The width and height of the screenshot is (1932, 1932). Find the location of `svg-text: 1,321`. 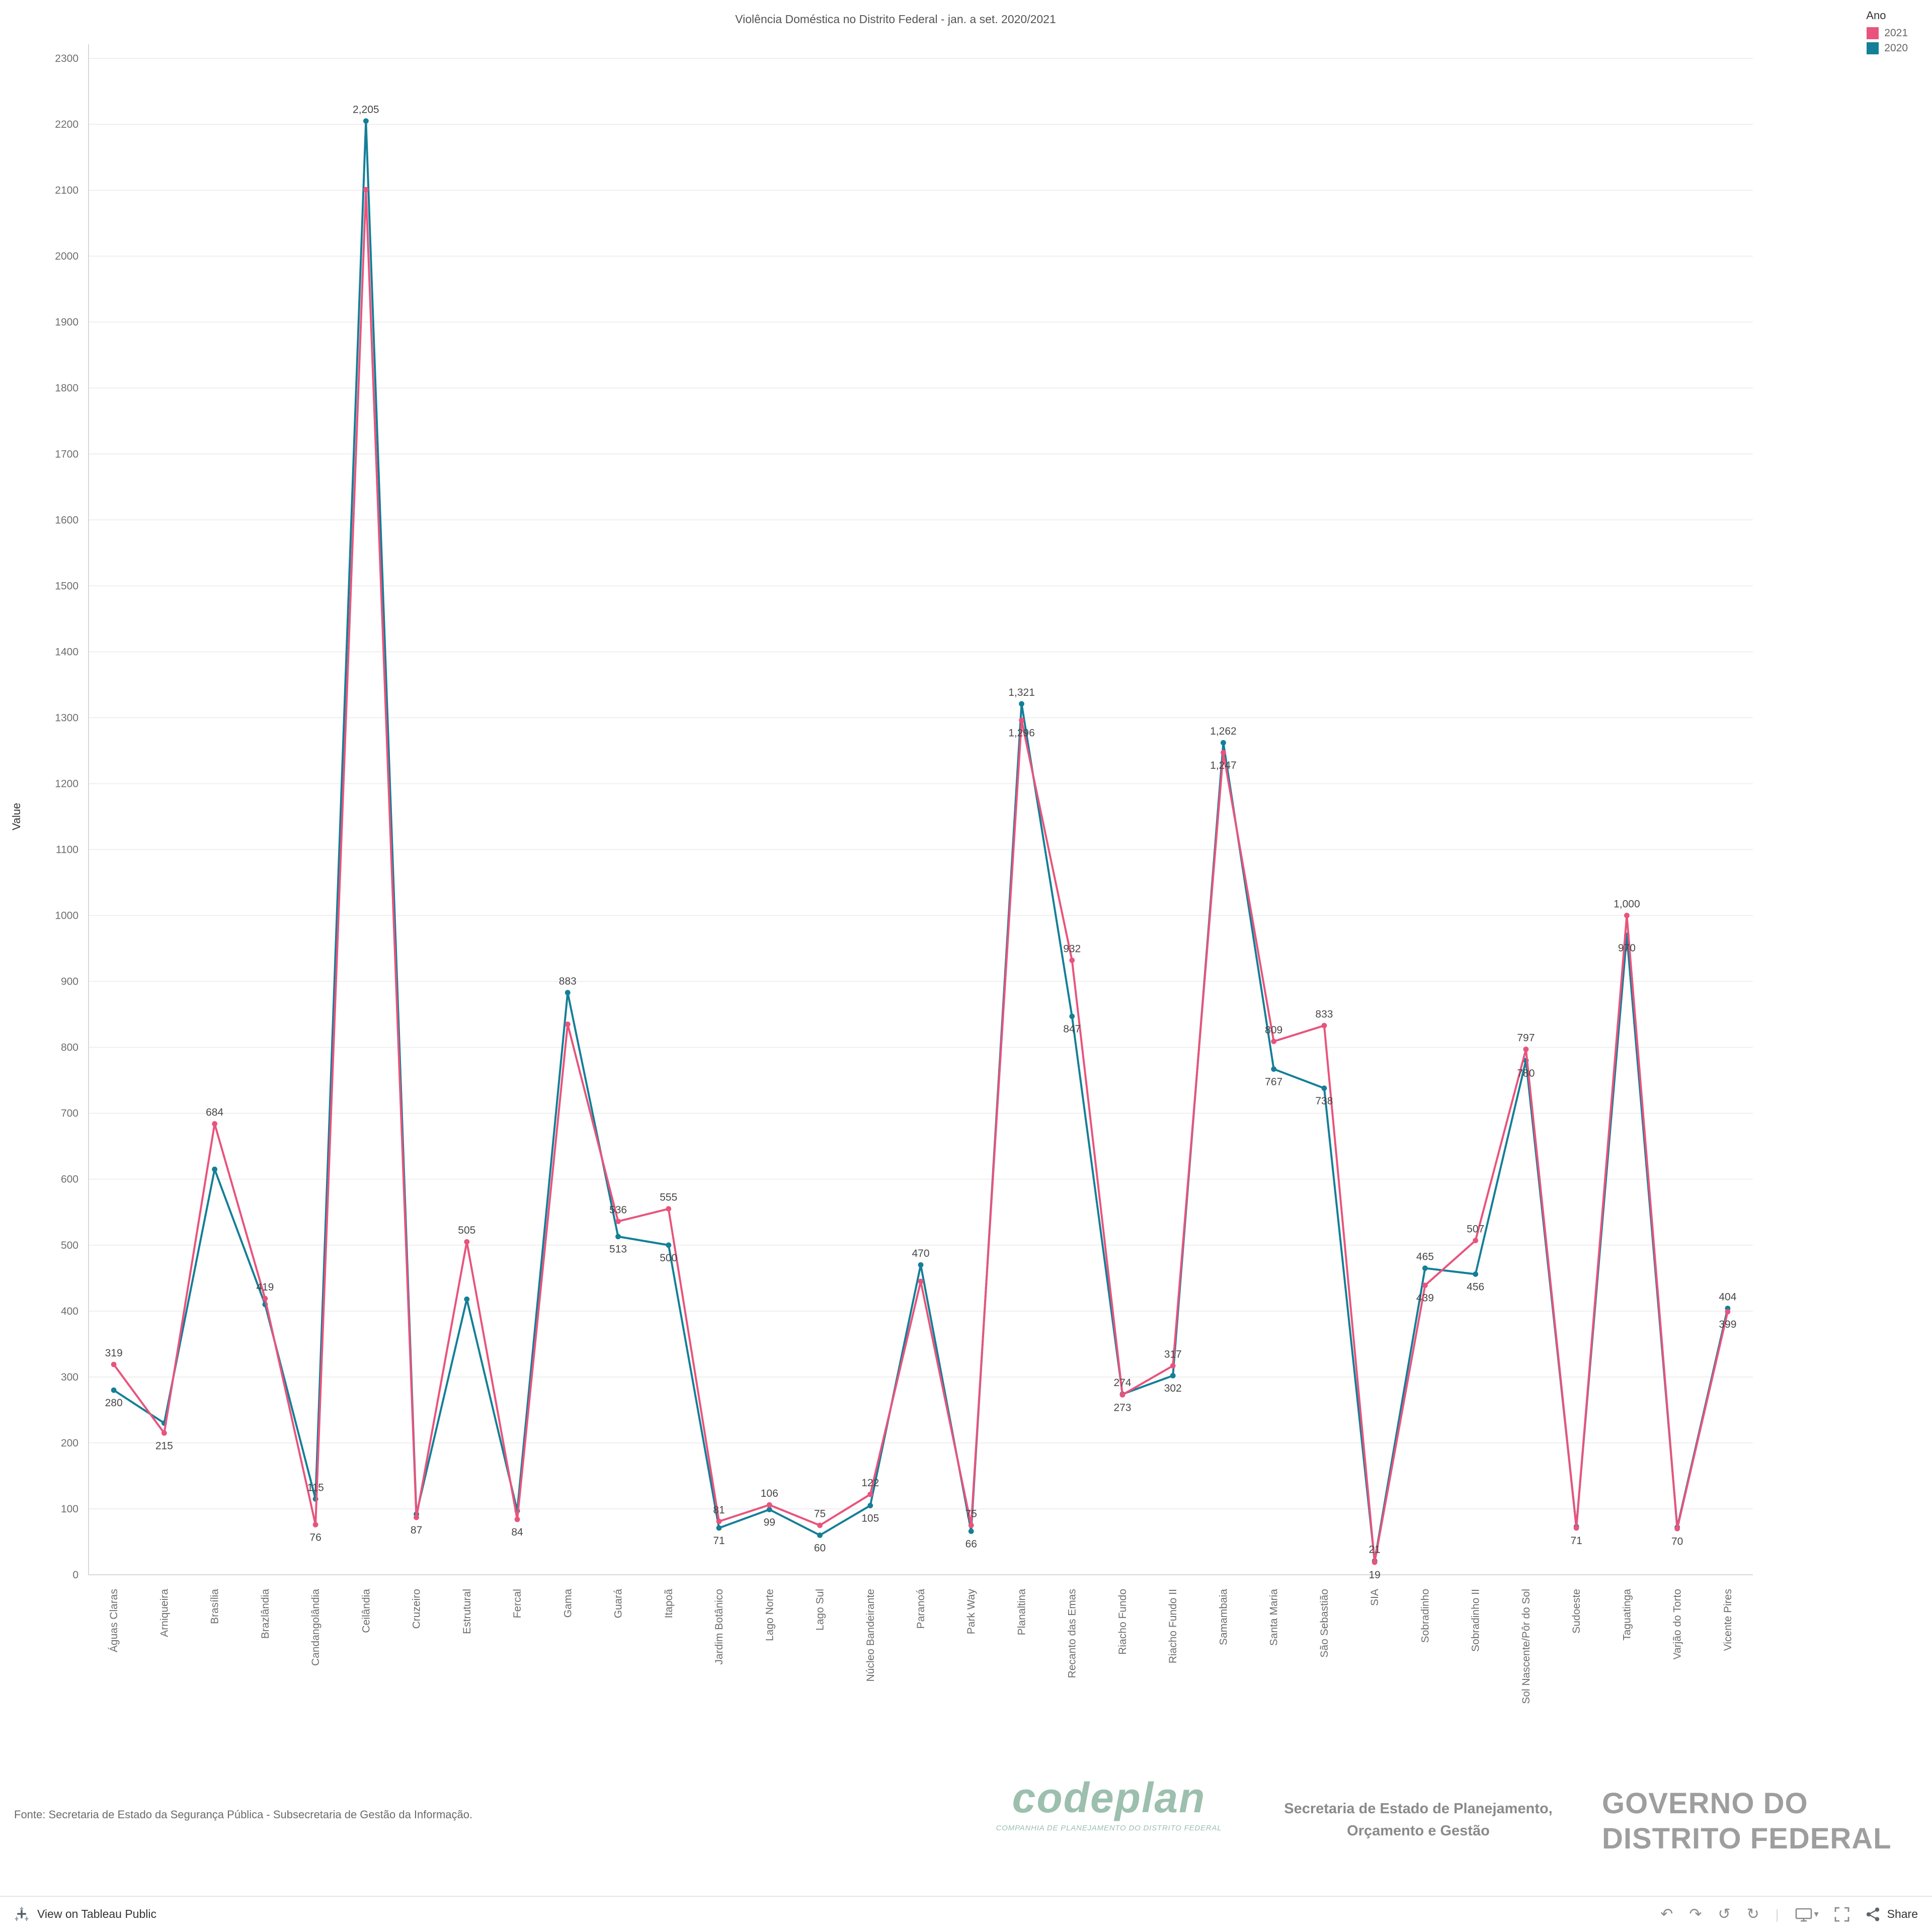

svg-text: 1,321 is located at coordinates (1022, 692).